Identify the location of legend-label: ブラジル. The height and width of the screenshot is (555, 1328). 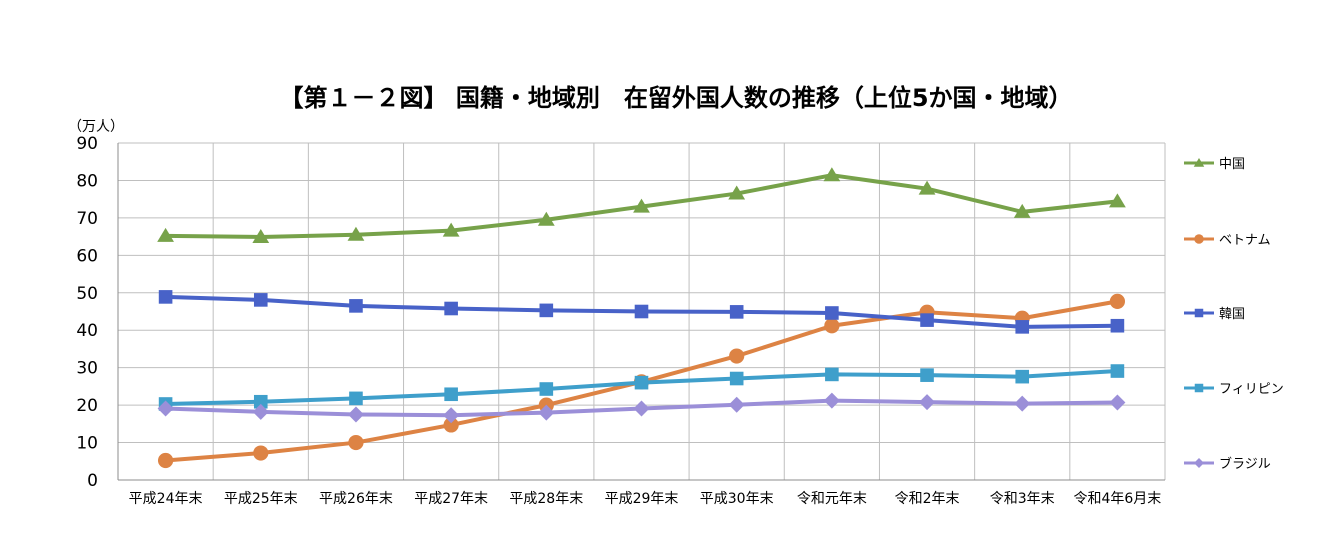
(1245, 464).